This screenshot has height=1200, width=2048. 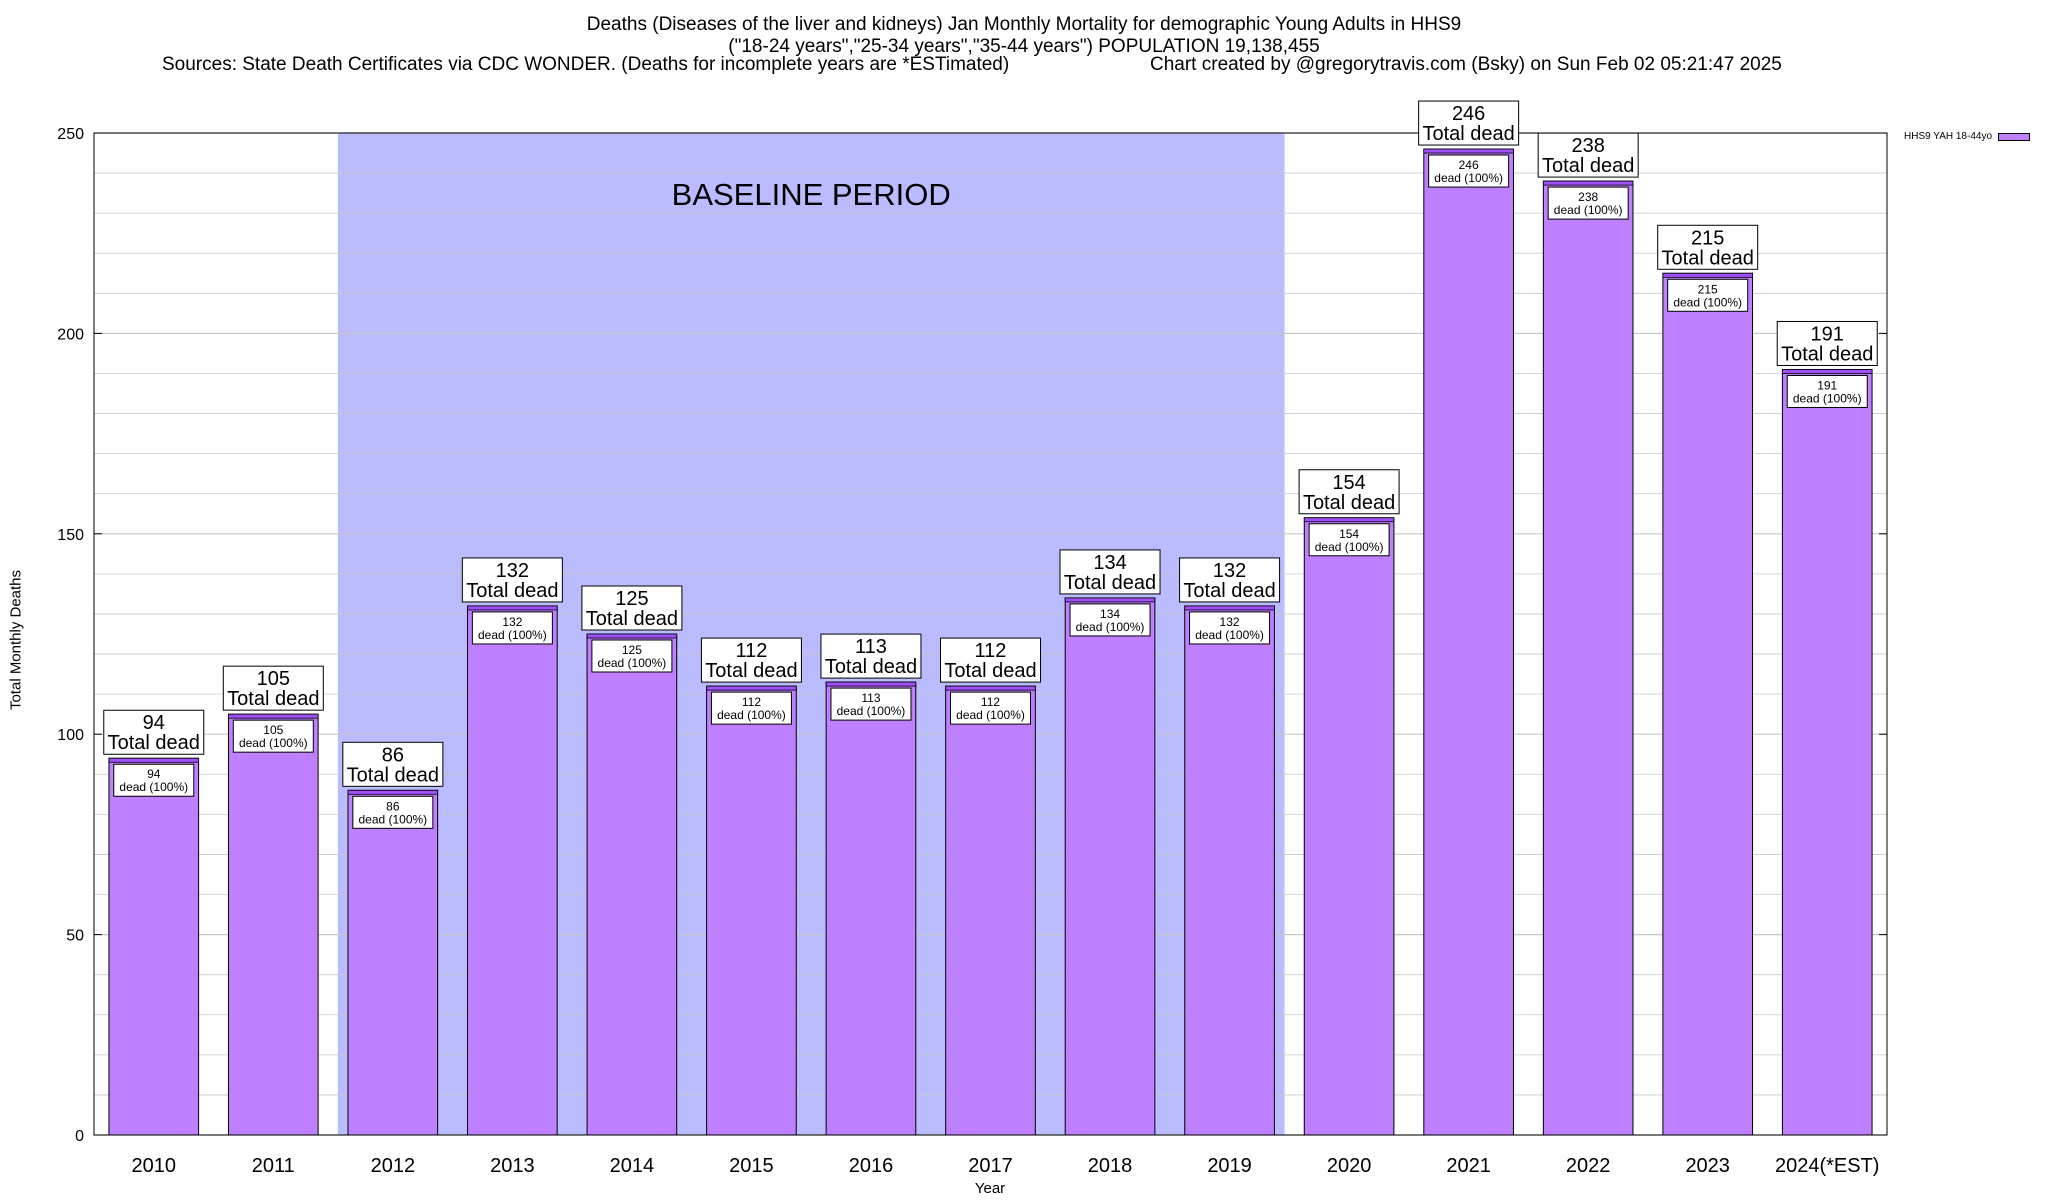 What do you see at coordinates (273, 730) in the screenshot?
I see `inner-label-value: 105` at bounding box center [273, 730].